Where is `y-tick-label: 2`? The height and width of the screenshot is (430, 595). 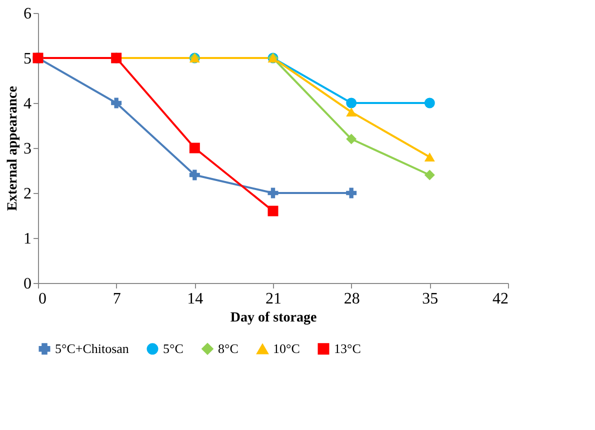 y-tick-label: 2 is located at coordinates (28, 194).